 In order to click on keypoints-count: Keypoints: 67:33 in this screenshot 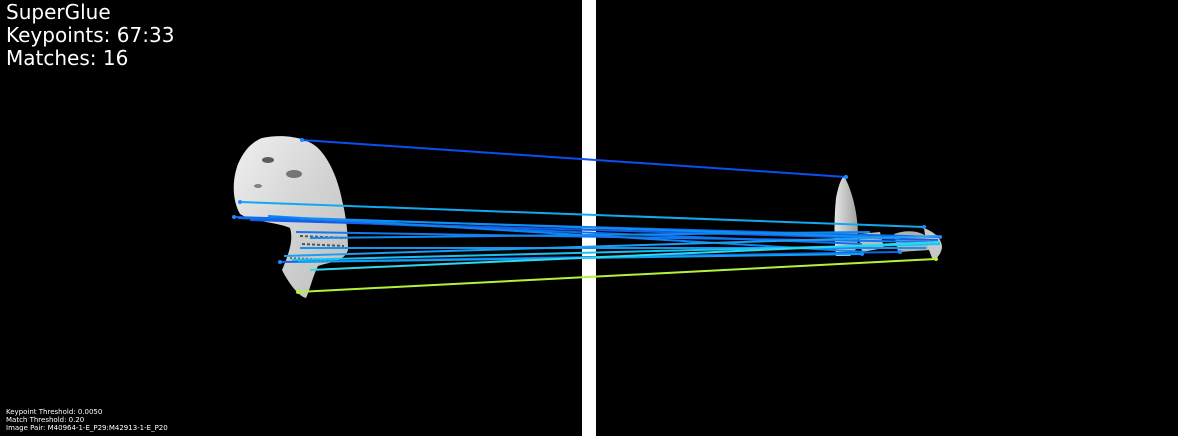, I will do `click(90, 35)`.